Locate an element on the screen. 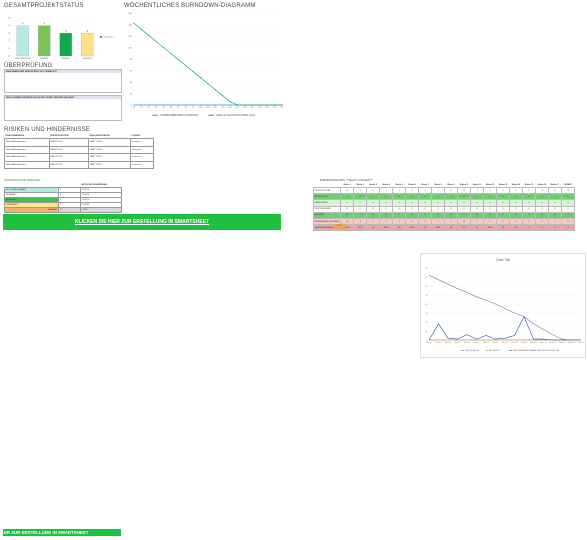  burndown-xtick: W12 is located at coordinates (215, 108).